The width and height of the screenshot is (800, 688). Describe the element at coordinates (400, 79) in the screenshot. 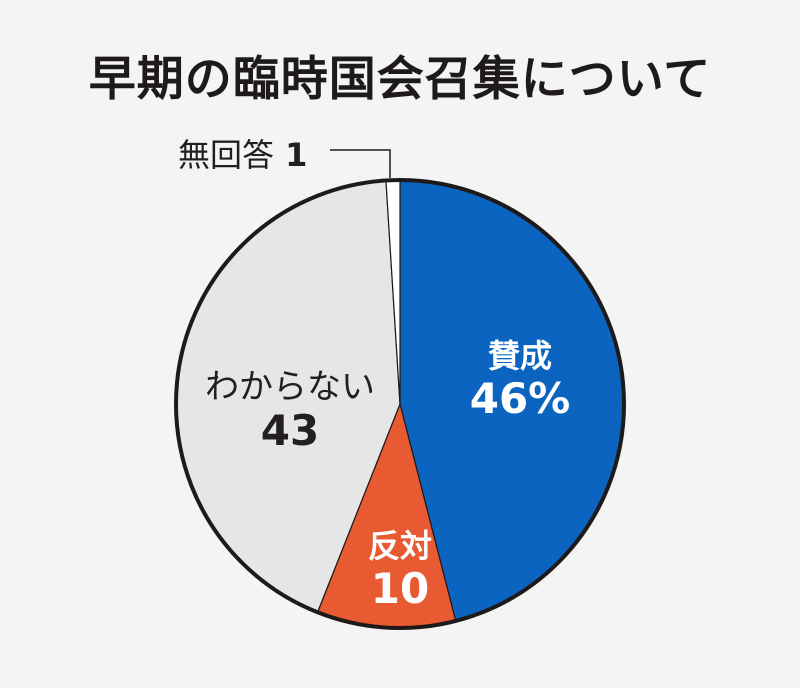

I see `chart-title: 早期の臨時国会召集について` at that location.